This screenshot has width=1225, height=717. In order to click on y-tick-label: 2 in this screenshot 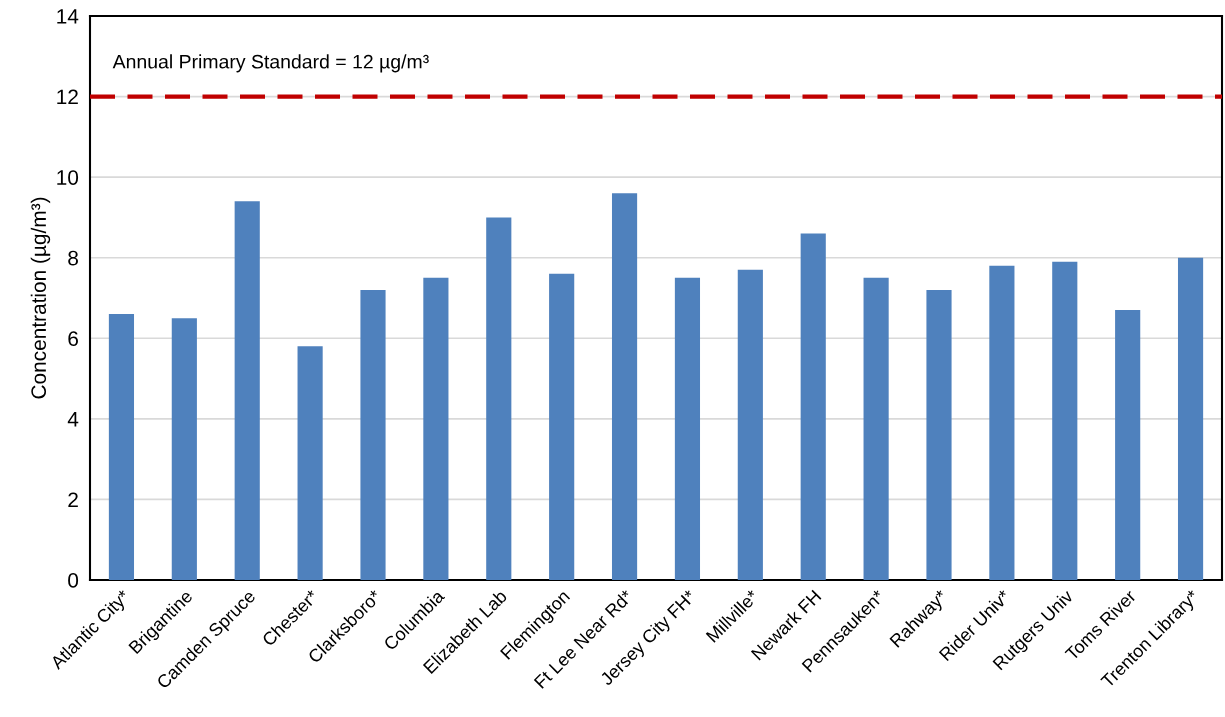, I will do `click(73, 499)`.